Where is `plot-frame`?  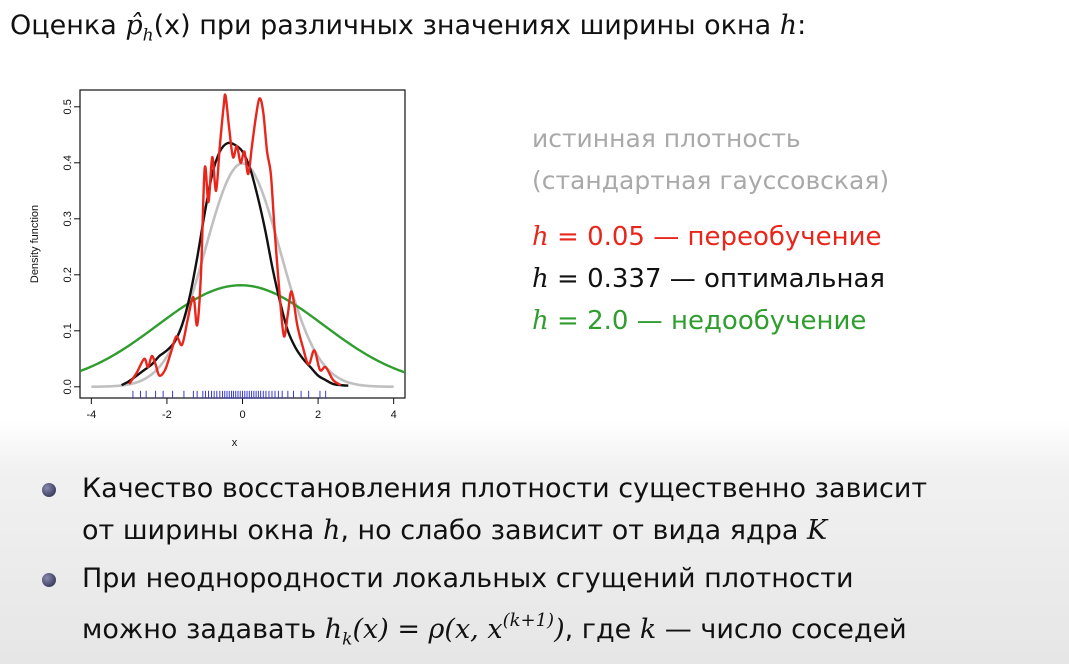 plot-frame is located at coordinates (242, 244).